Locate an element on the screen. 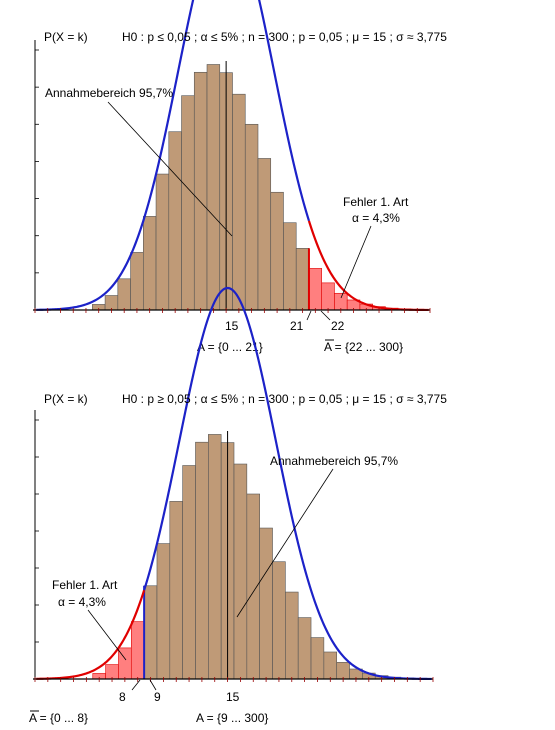 This screenshot has height=730, width=555. acceptance-set: A = {0 ... 21} is located at coordinates (230, 347).